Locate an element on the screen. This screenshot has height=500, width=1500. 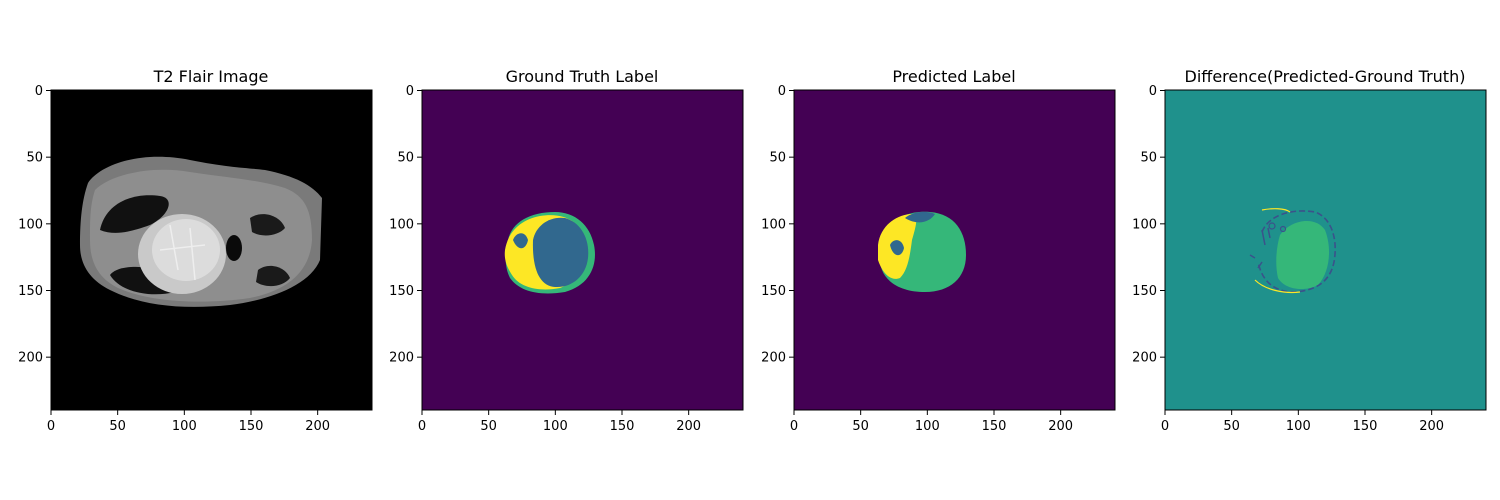
panel-flair: T2 Flair Image is located at coordinates (211, 239).